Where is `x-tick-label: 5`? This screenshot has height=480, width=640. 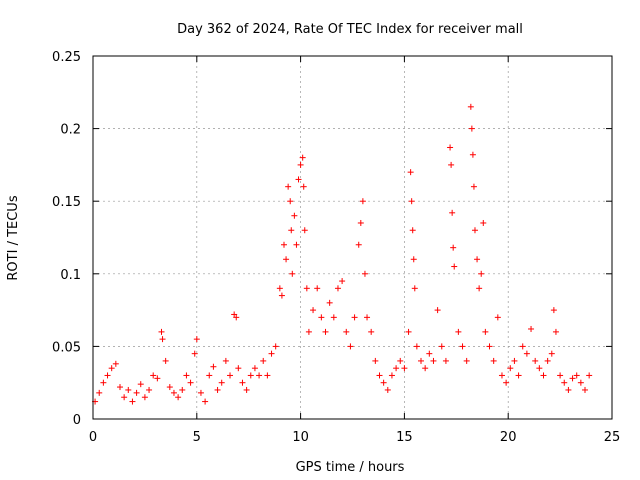 x-tick-label: 5 is located at coordinates (197, 437).